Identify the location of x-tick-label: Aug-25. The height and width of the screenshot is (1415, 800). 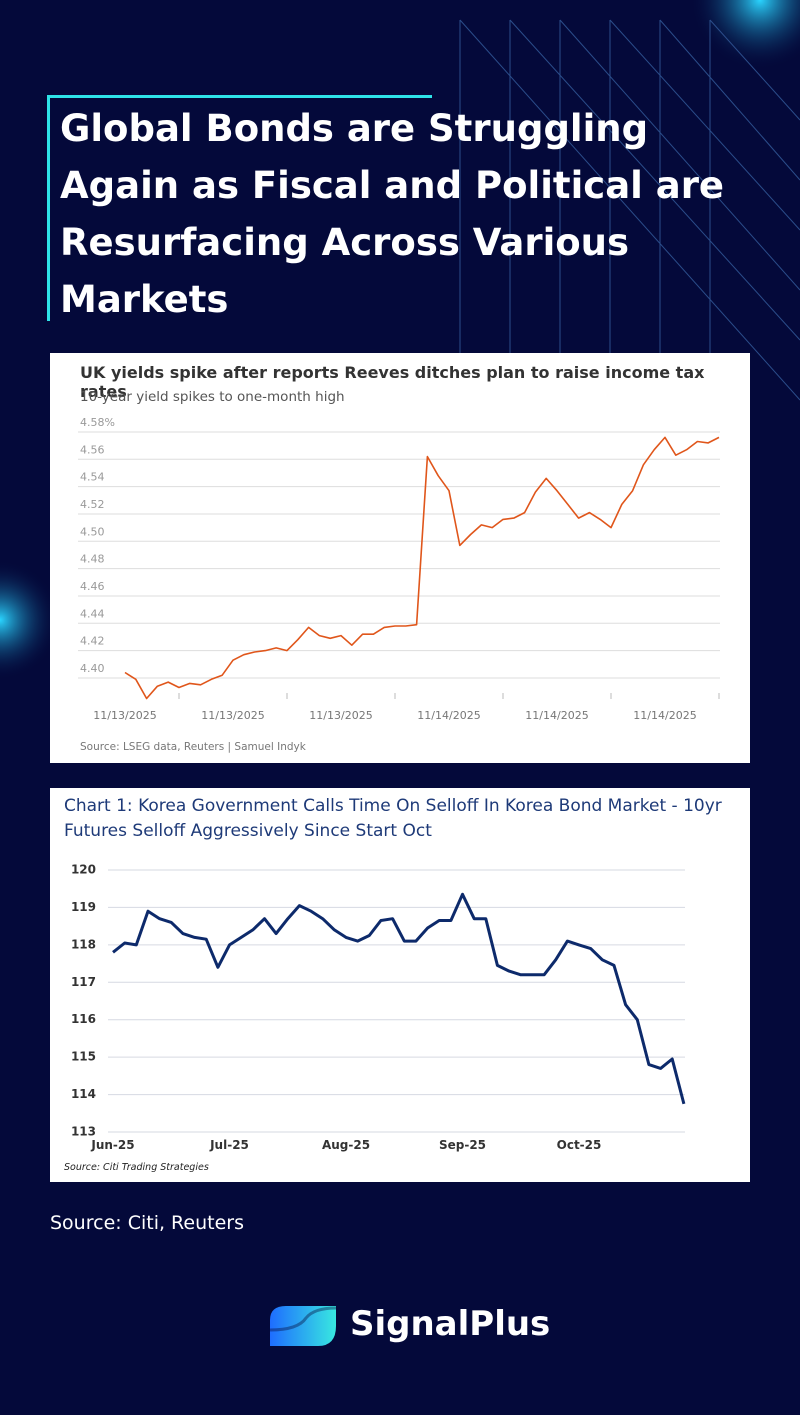
(346, 1145).